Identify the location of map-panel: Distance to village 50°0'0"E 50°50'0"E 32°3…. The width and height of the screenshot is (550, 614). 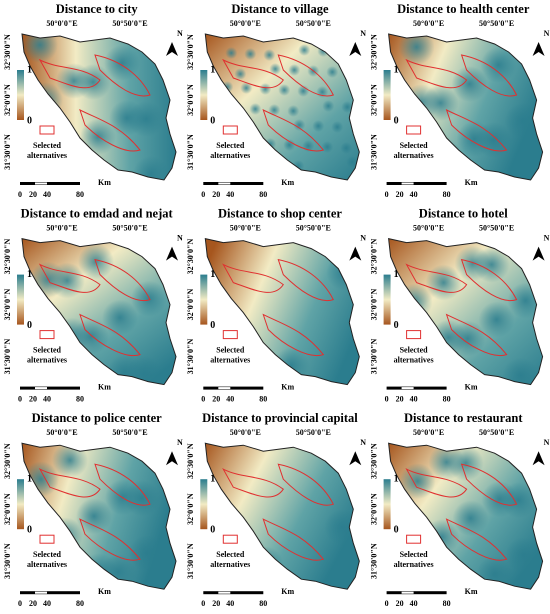
(276, 100).